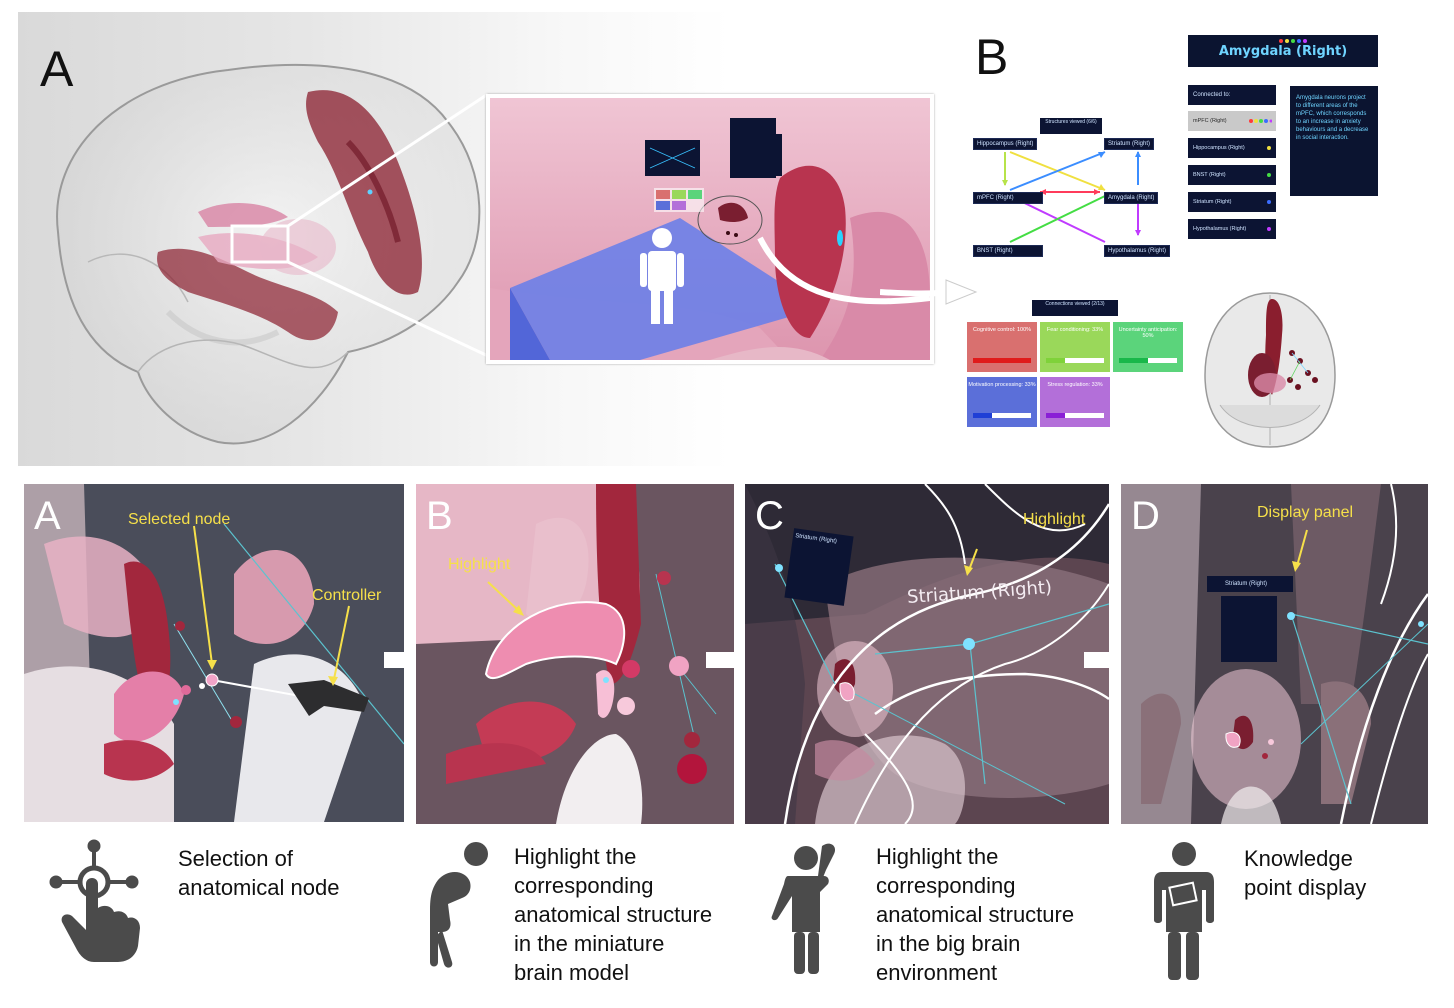 The image size is (1454, 1008). I want to click on caption-line: anatomical node, so click(259, 887).